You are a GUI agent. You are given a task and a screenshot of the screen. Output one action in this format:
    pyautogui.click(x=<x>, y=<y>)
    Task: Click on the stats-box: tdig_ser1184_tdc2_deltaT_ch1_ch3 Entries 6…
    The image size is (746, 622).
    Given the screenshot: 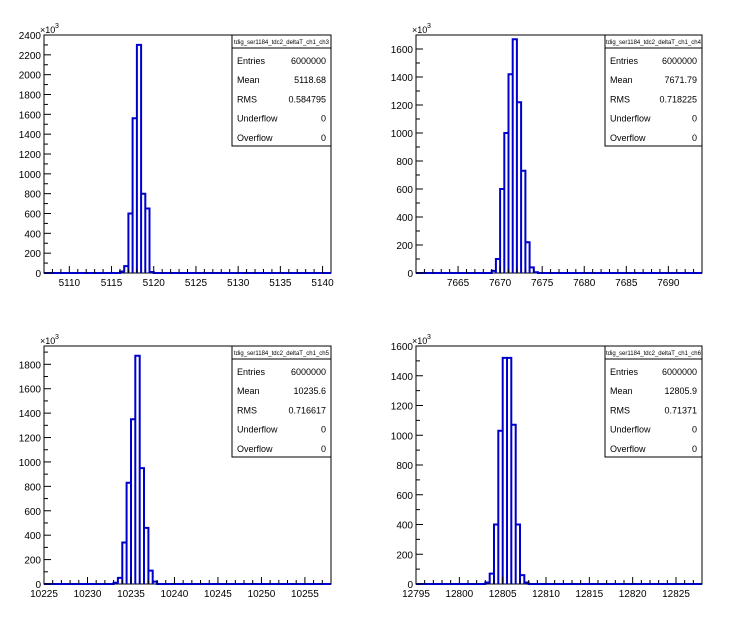 What is the action you would take?
    pyautogui.click(x=281, y=90)
    